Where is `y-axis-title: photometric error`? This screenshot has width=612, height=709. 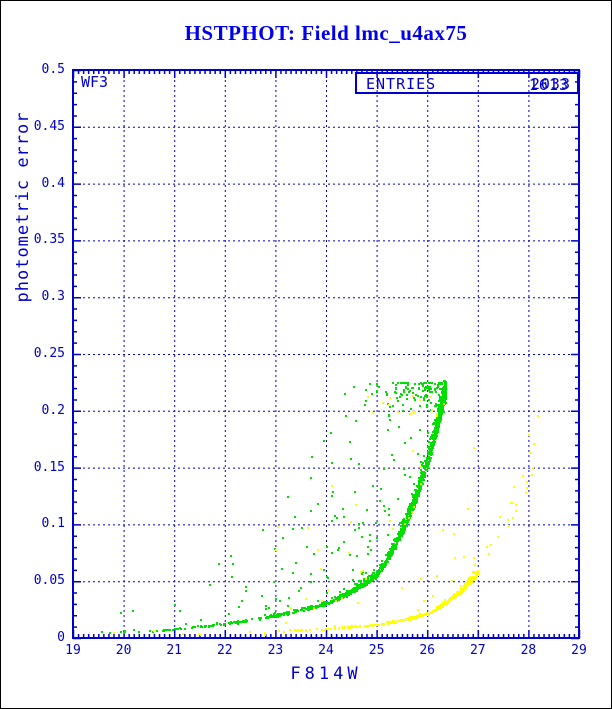 y-axis-title: photometric error is located at coordinates (23, 207).